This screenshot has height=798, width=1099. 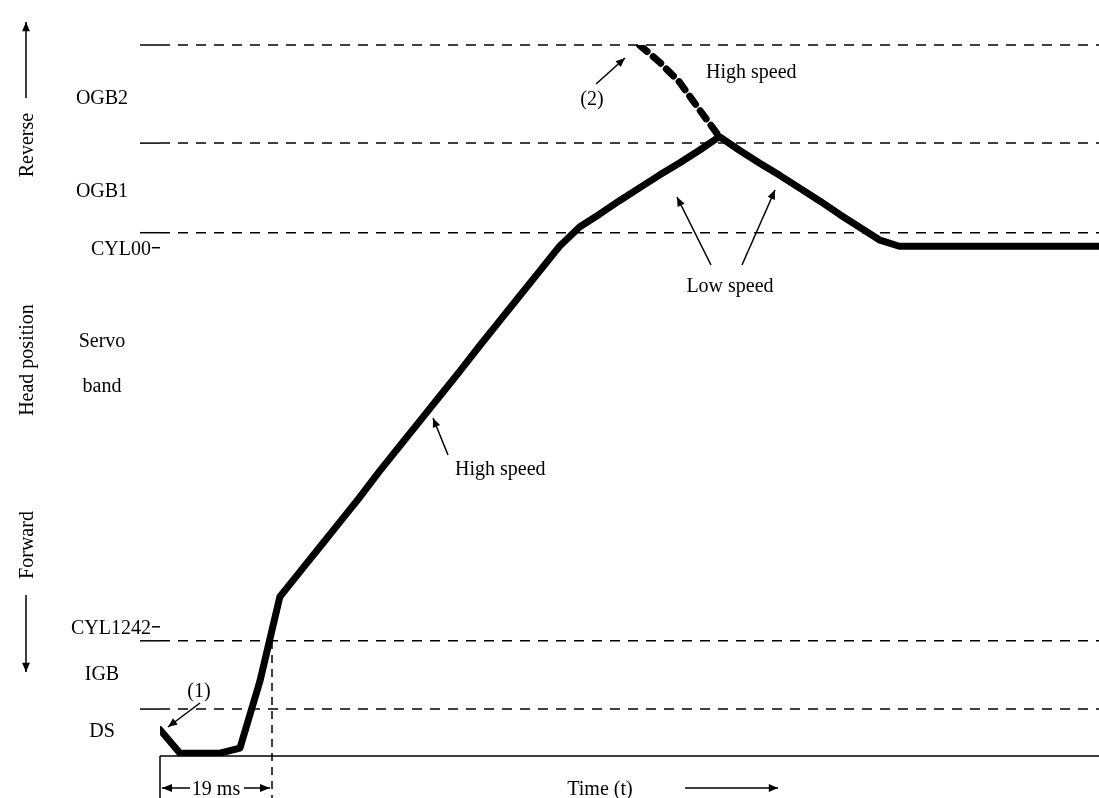 What do you see at coordinates (102, 97) in the screenshot?
I see `text: OGB2` at bounding box center [102, 97].